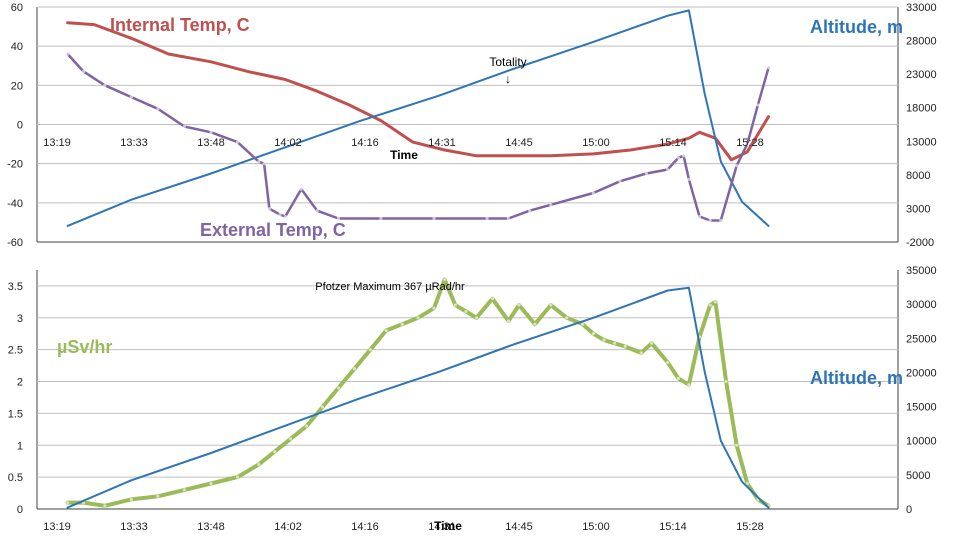  Describe the element at coordinates (15, 351) in the screenshot. I see `y-tick-label: 2.5` at that location.